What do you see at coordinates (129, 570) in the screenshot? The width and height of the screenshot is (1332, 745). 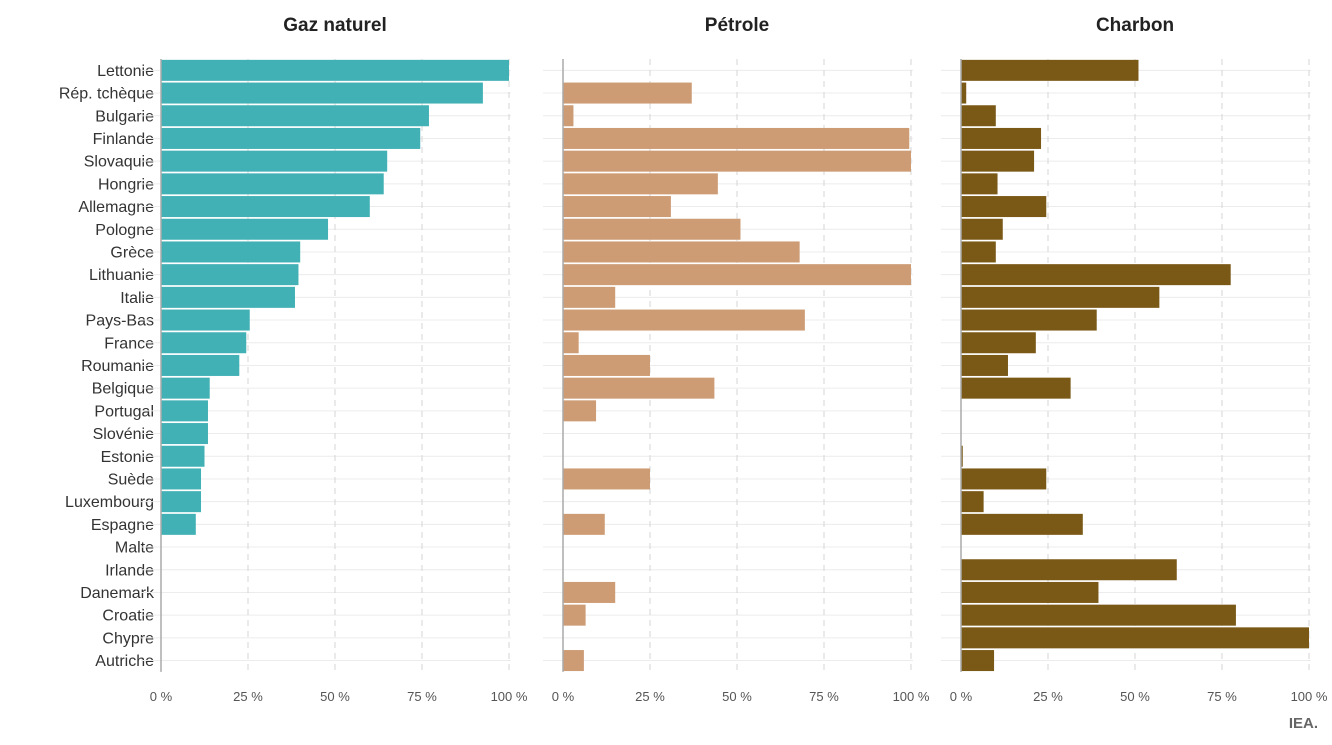 I see `category-label: Irlande` at bounding box center [129, 570].